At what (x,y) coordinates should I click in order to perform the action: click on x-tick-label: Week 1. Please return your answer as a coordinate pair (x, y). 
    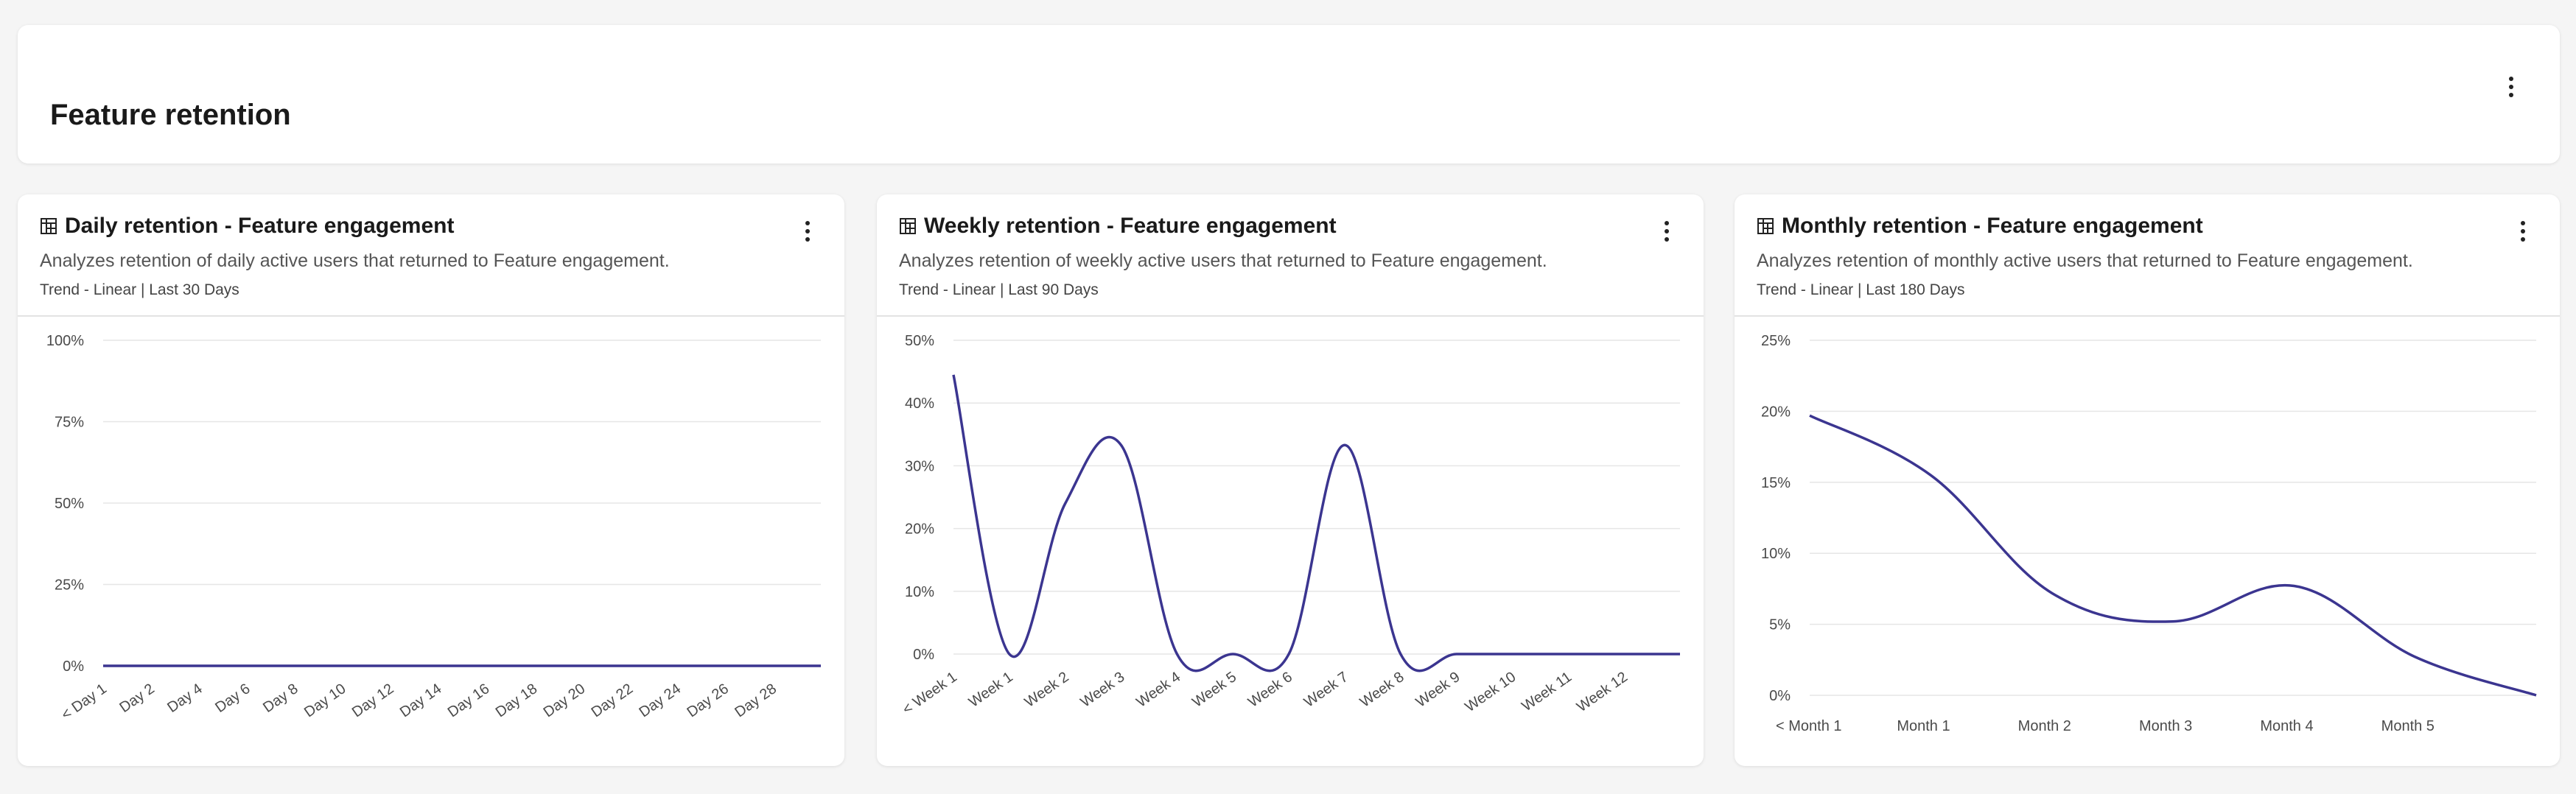
    Looking at the image, I should click on (991, 690).